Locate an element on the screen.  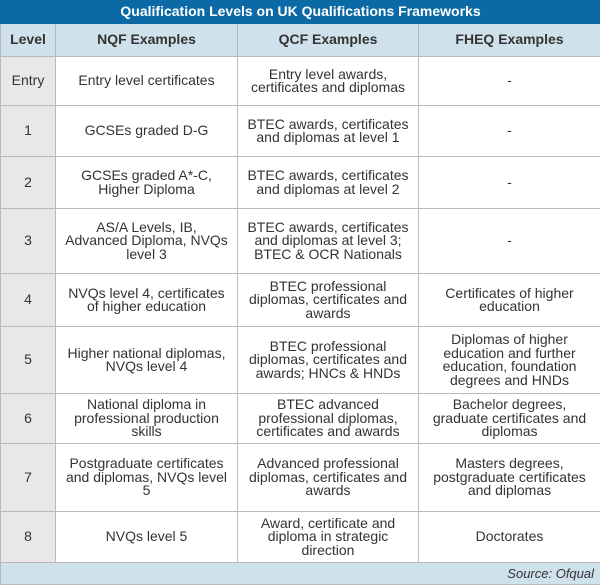
level-cell: 2 is located at coordinates (28, 183).